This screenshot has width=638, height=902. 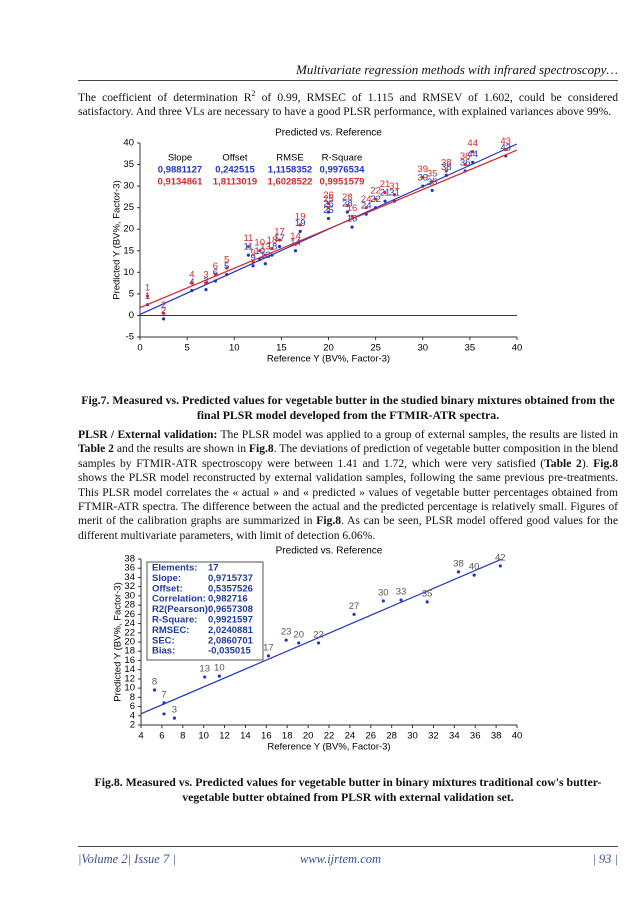 What do you see at coordinates (375, 348) in the screenshot?
I see `x-tick-label: 25` at bounding box center [375, 348].